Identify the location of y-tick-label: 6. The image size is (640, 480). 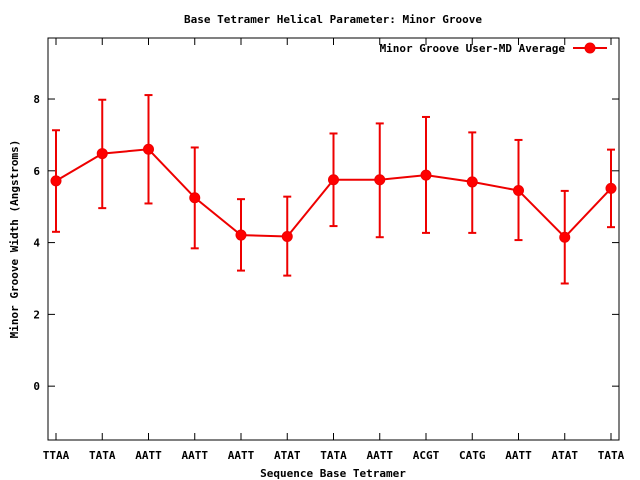
(36, 171).